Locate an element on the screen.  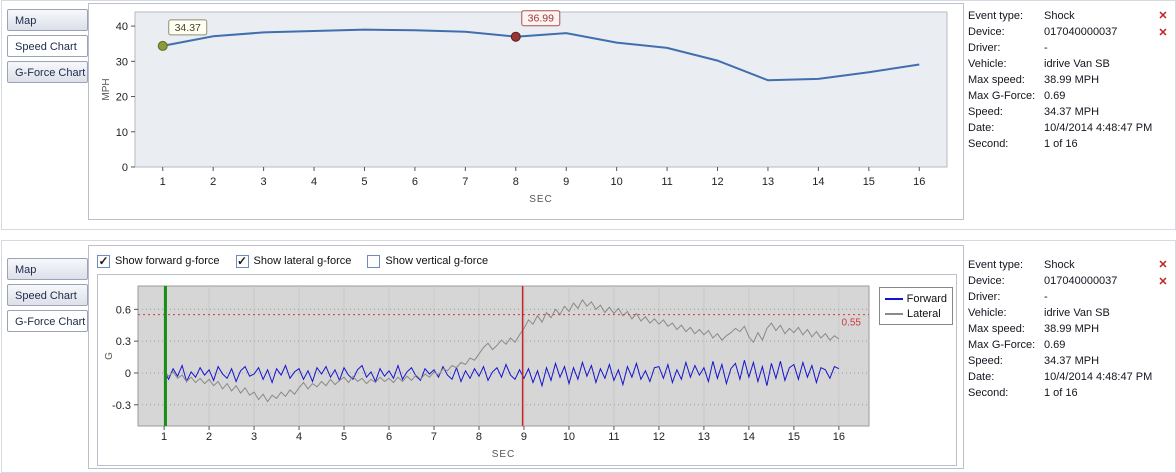
info-label: Second: is located at coordinates (988, 393).